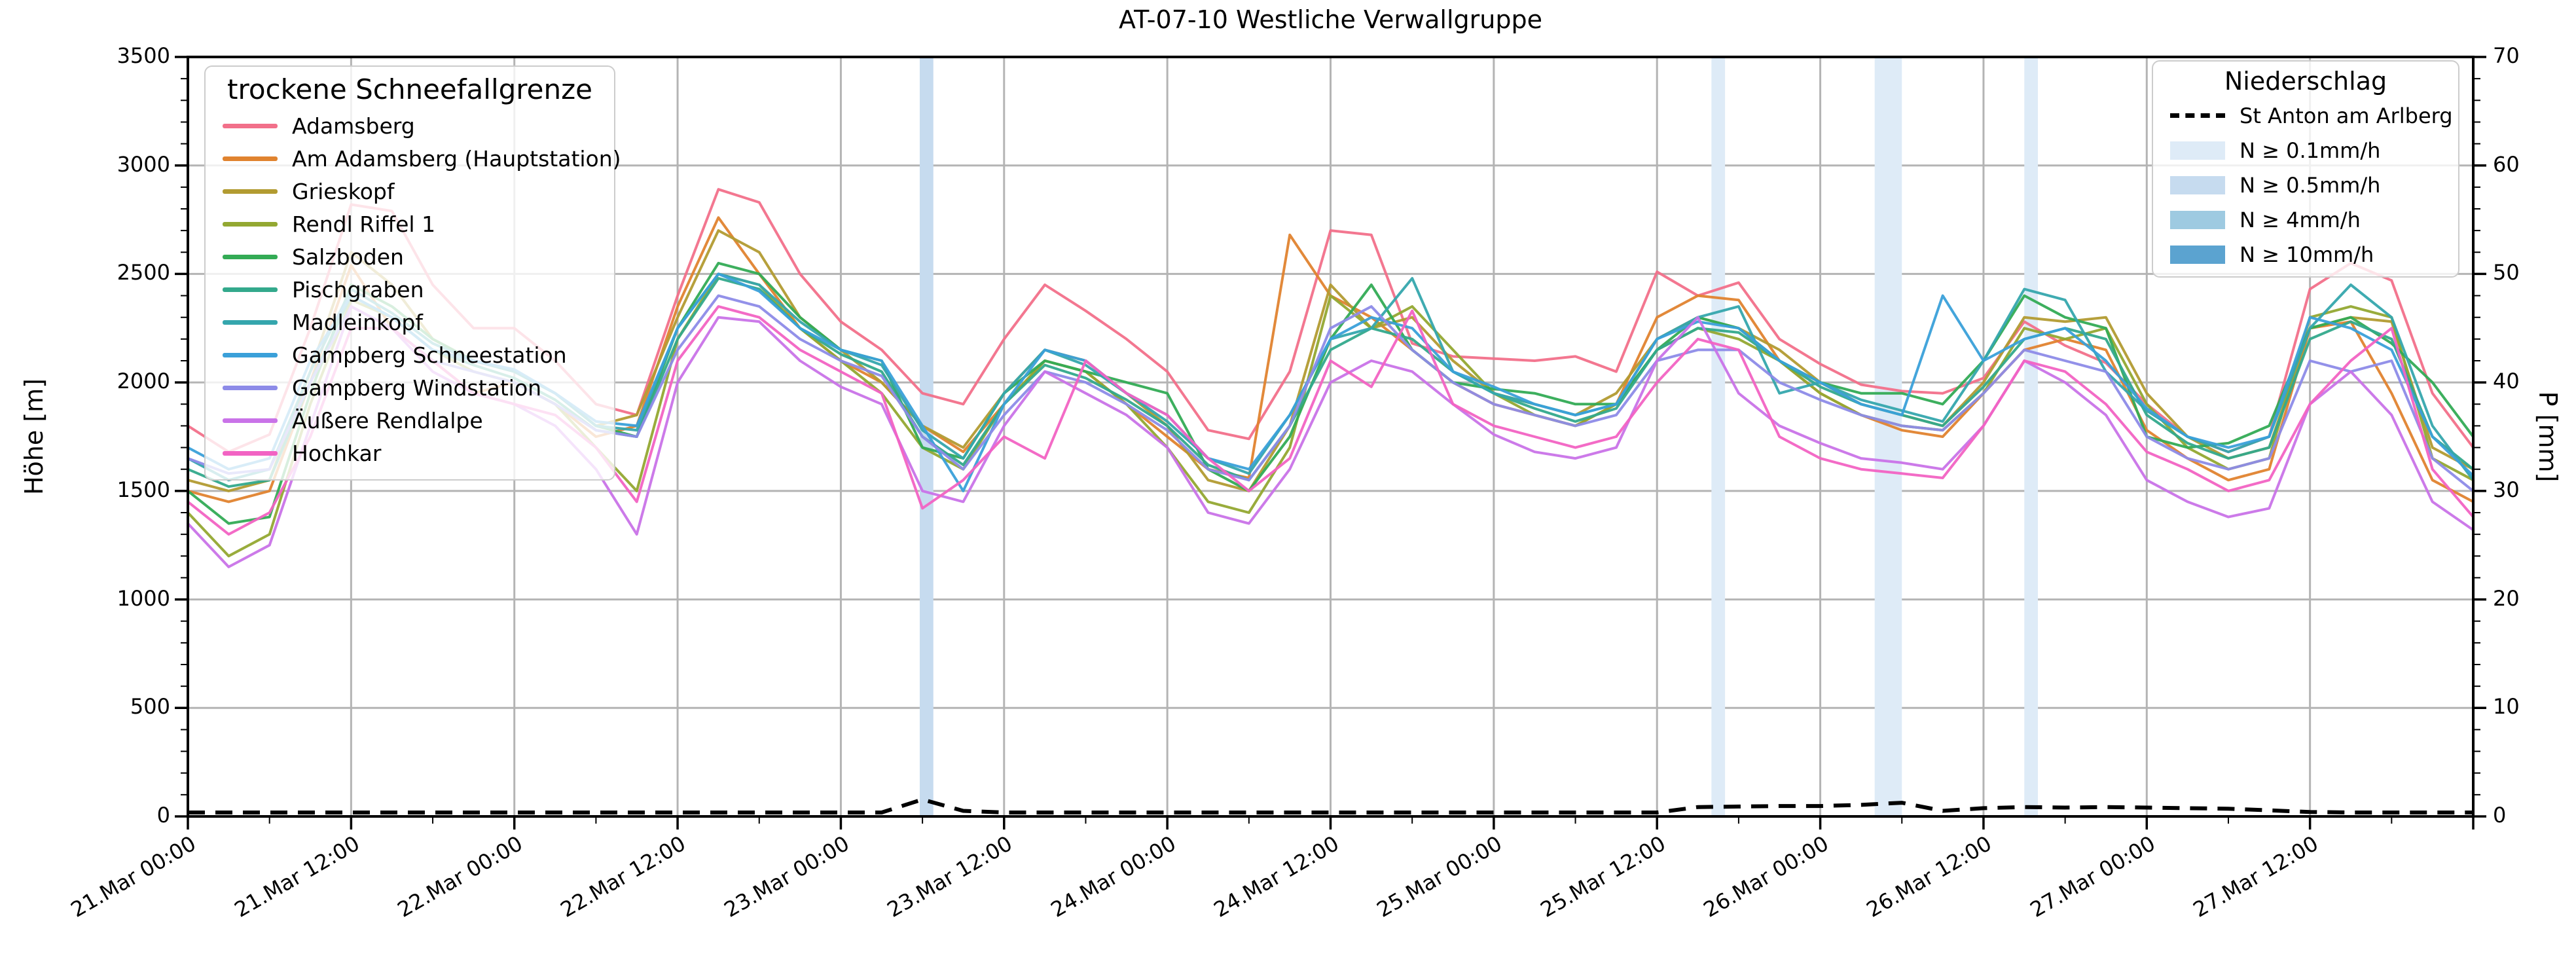  Describe the element at coordinates (2506, 272) in the screenshot. I see `y-right-tick-label-50: 50` at that location.